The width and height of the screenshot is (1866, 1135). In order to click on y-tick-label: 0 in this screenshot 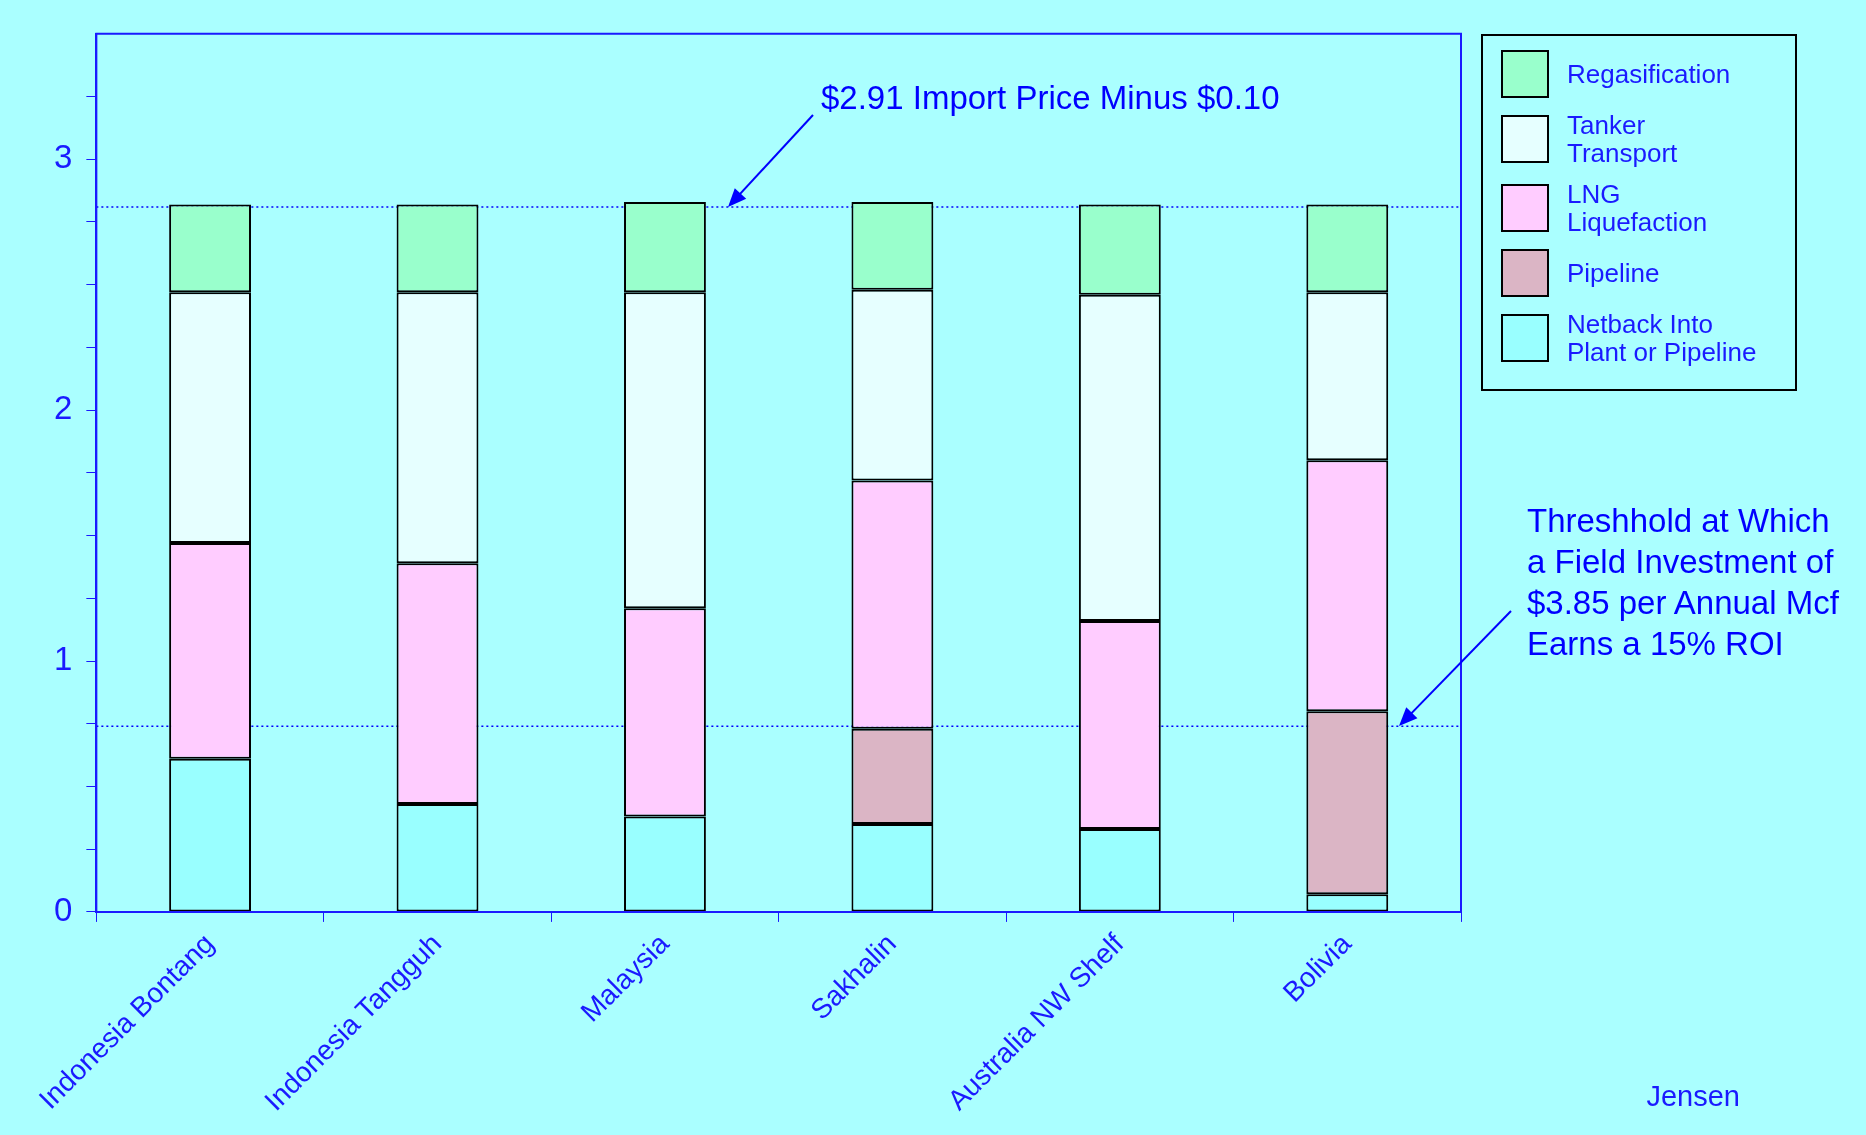, I will do `click(63, 909)`.